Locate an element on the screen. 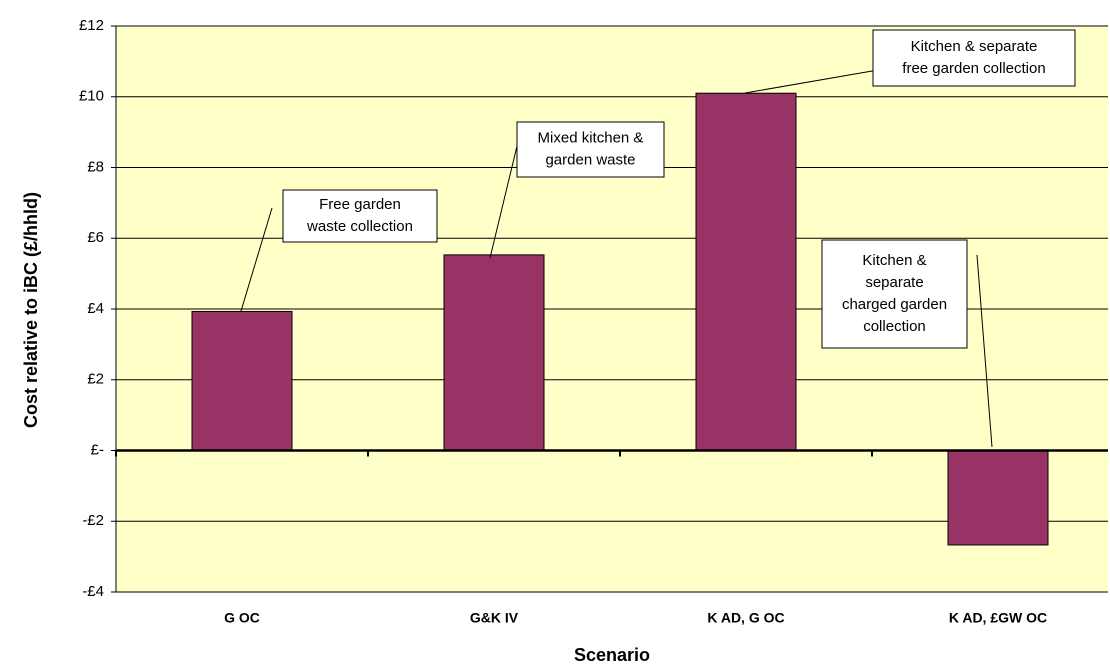 This screenshot has width=1110, height=667. callout-text: separate is located at coordinates (894, 282).